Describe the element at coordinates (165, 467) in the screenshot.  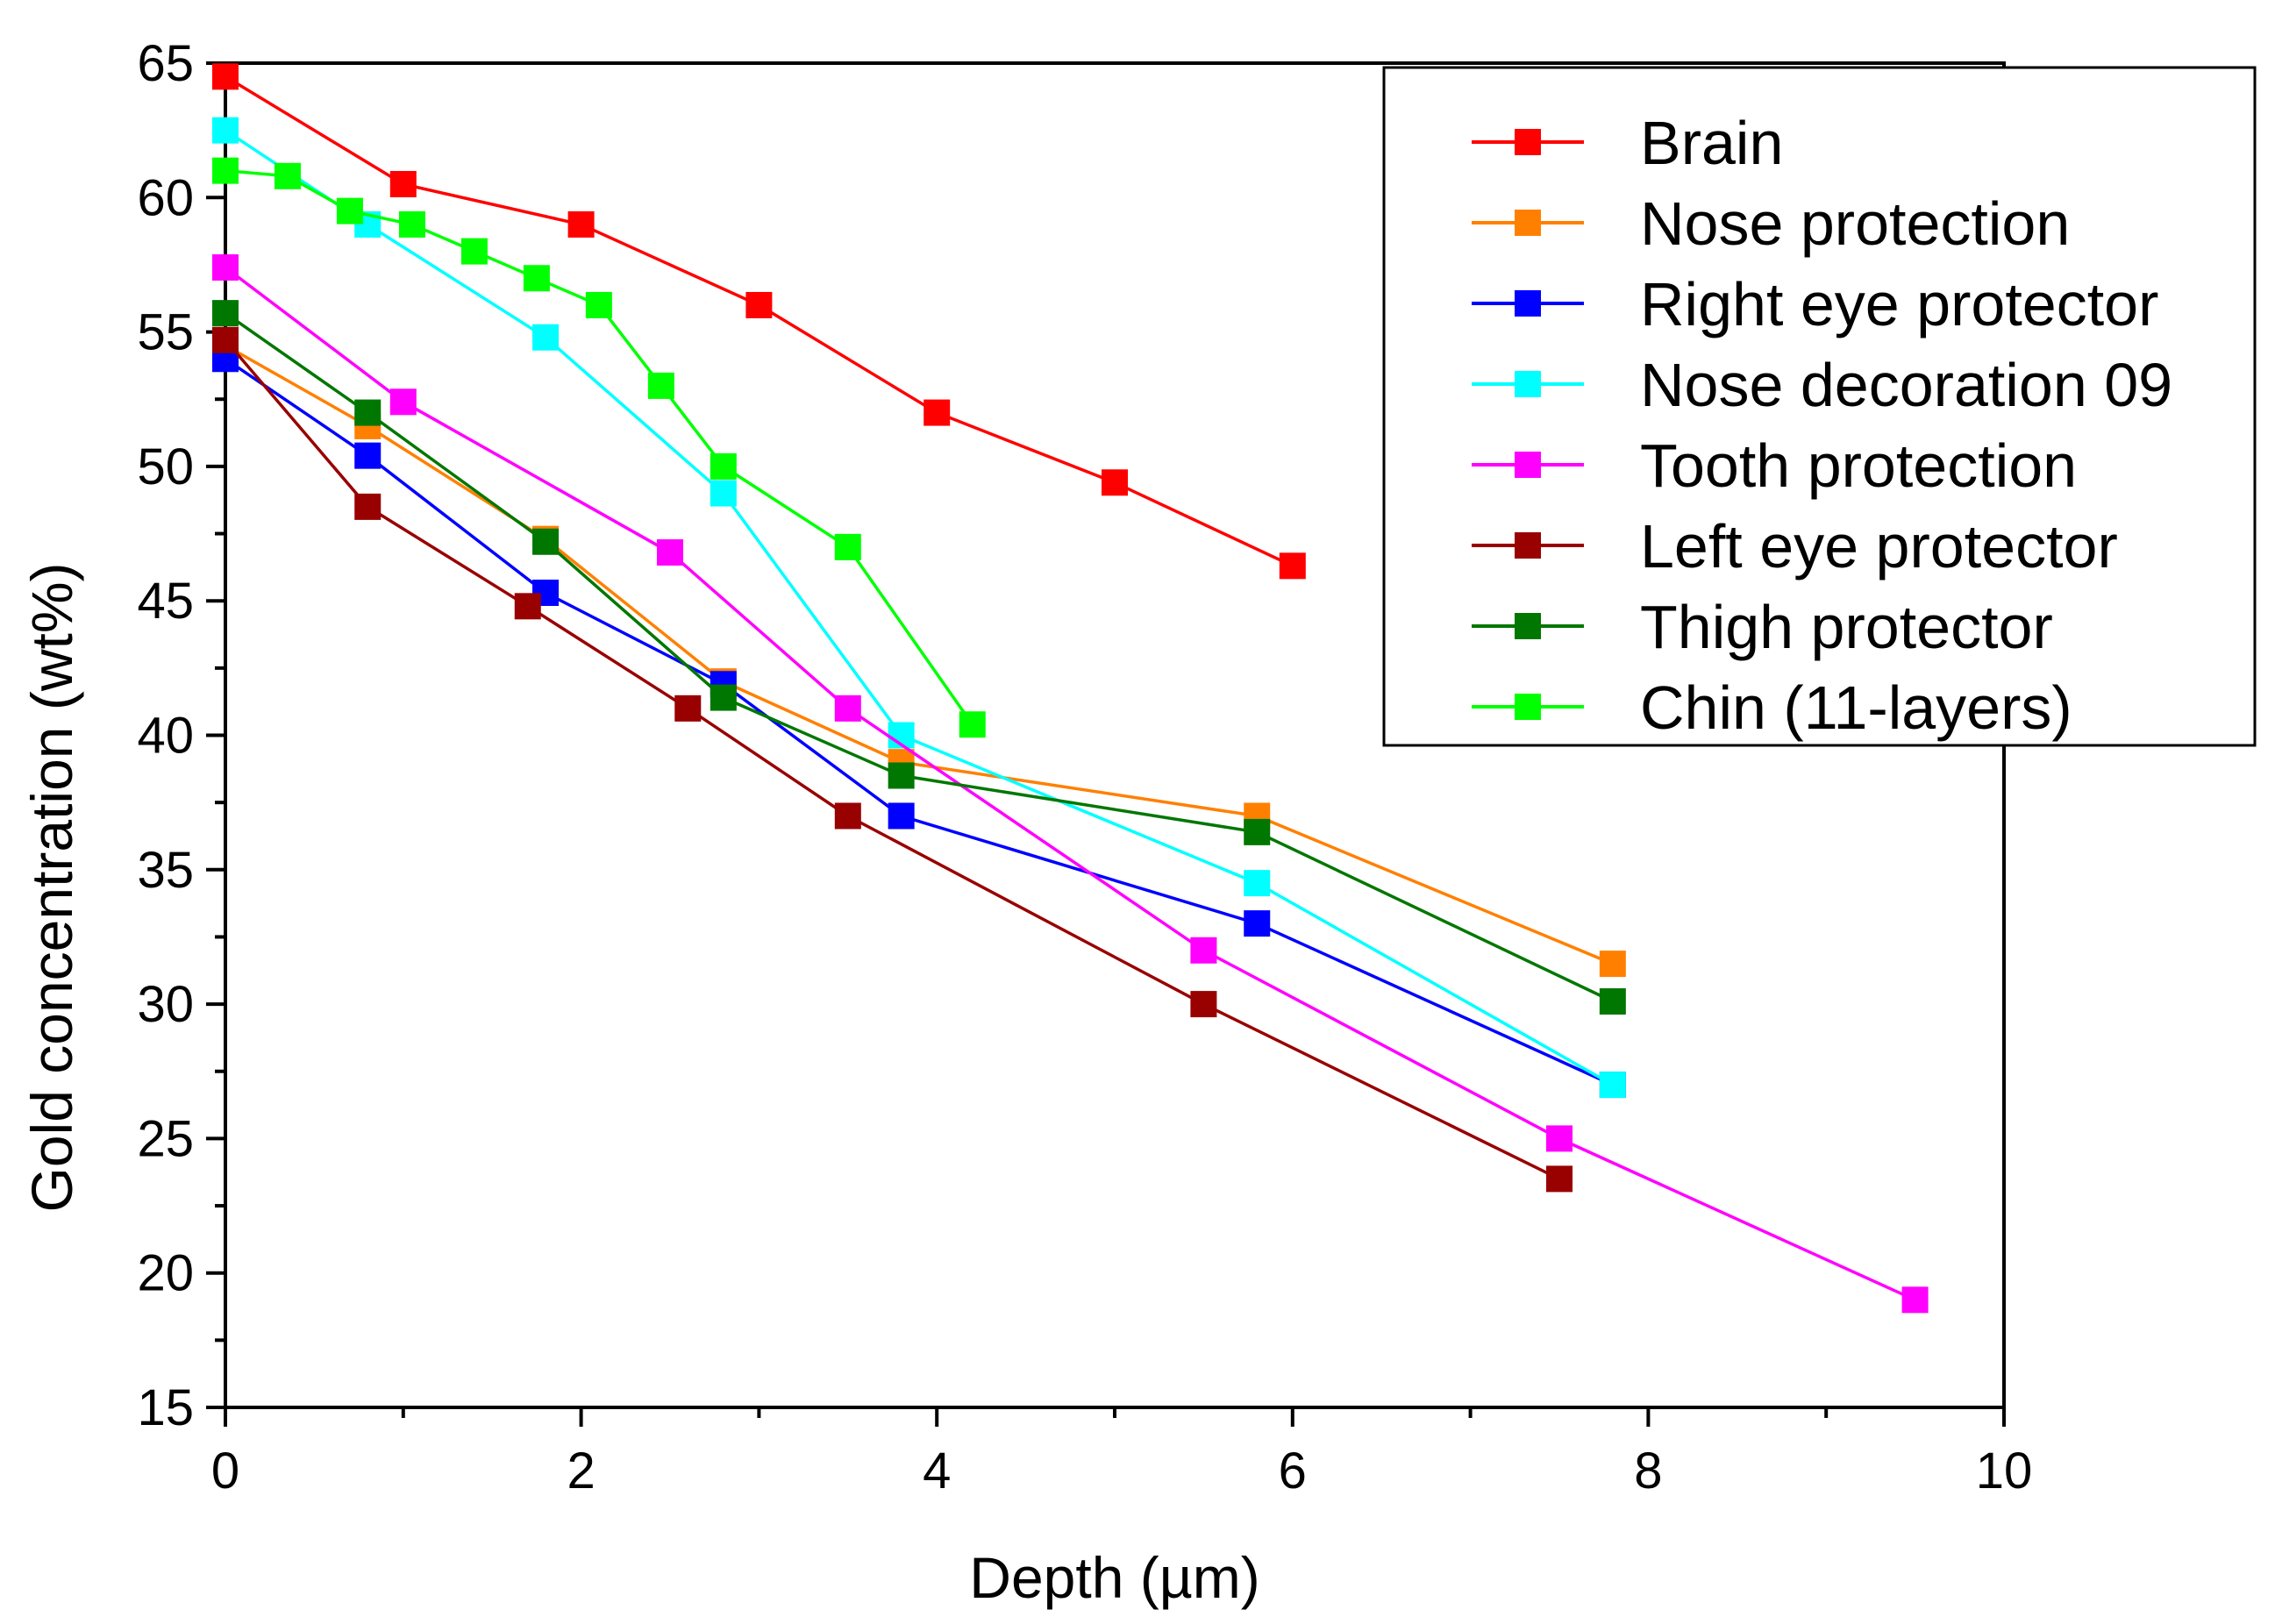
I see `y-tick-label: 50` at that location.